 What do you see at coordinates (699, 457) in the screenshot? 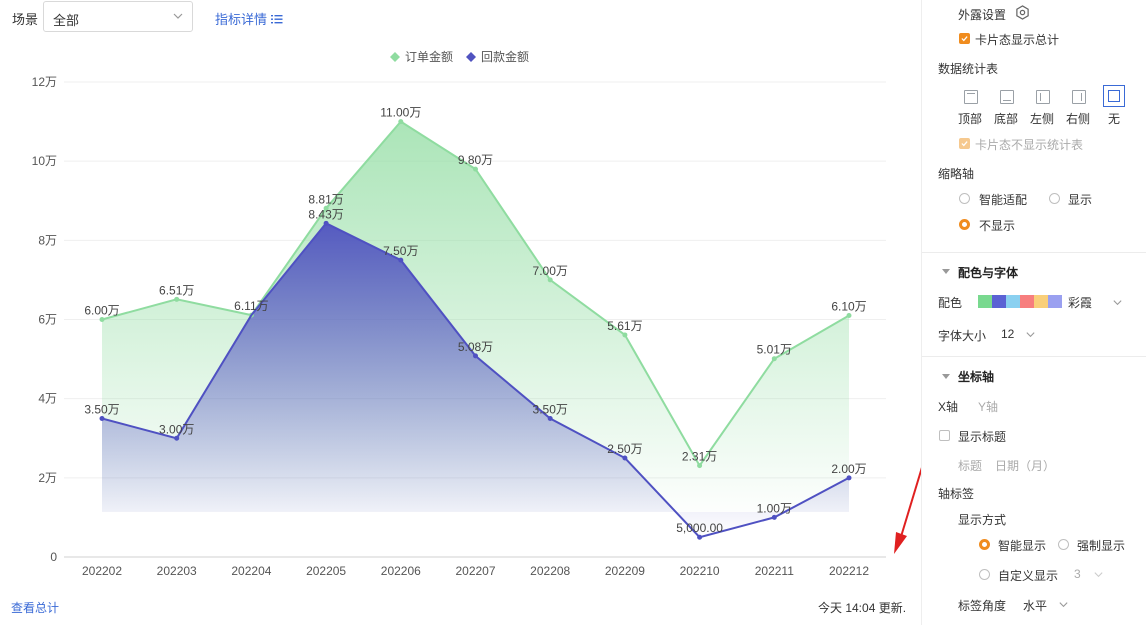
I see `data-label: 2.31万` at bounding box center [699, 457].